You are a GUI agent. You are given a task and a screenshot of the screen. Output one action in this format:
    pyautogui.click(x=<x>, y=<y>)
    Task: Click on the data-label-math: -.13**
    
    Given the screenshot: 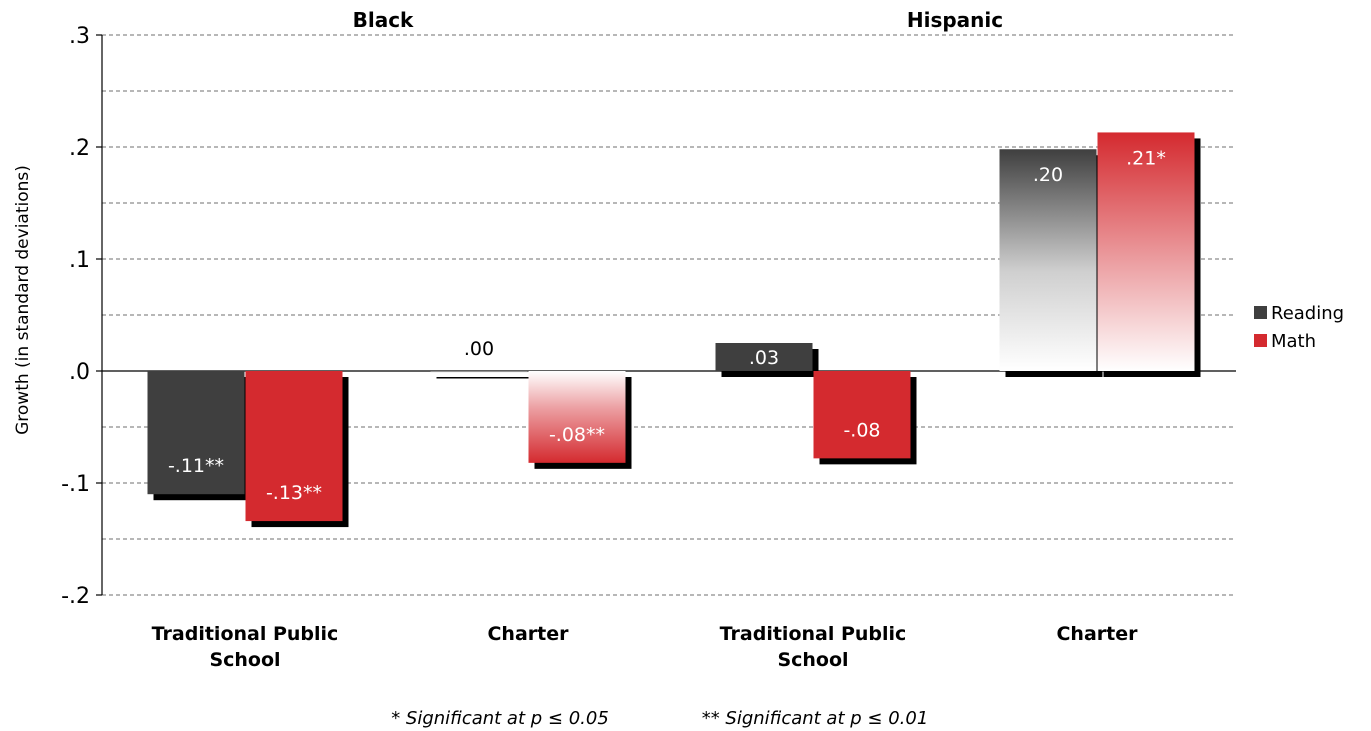 What is the action you would take?
    pyautogui.click(x=294, y=493)
    